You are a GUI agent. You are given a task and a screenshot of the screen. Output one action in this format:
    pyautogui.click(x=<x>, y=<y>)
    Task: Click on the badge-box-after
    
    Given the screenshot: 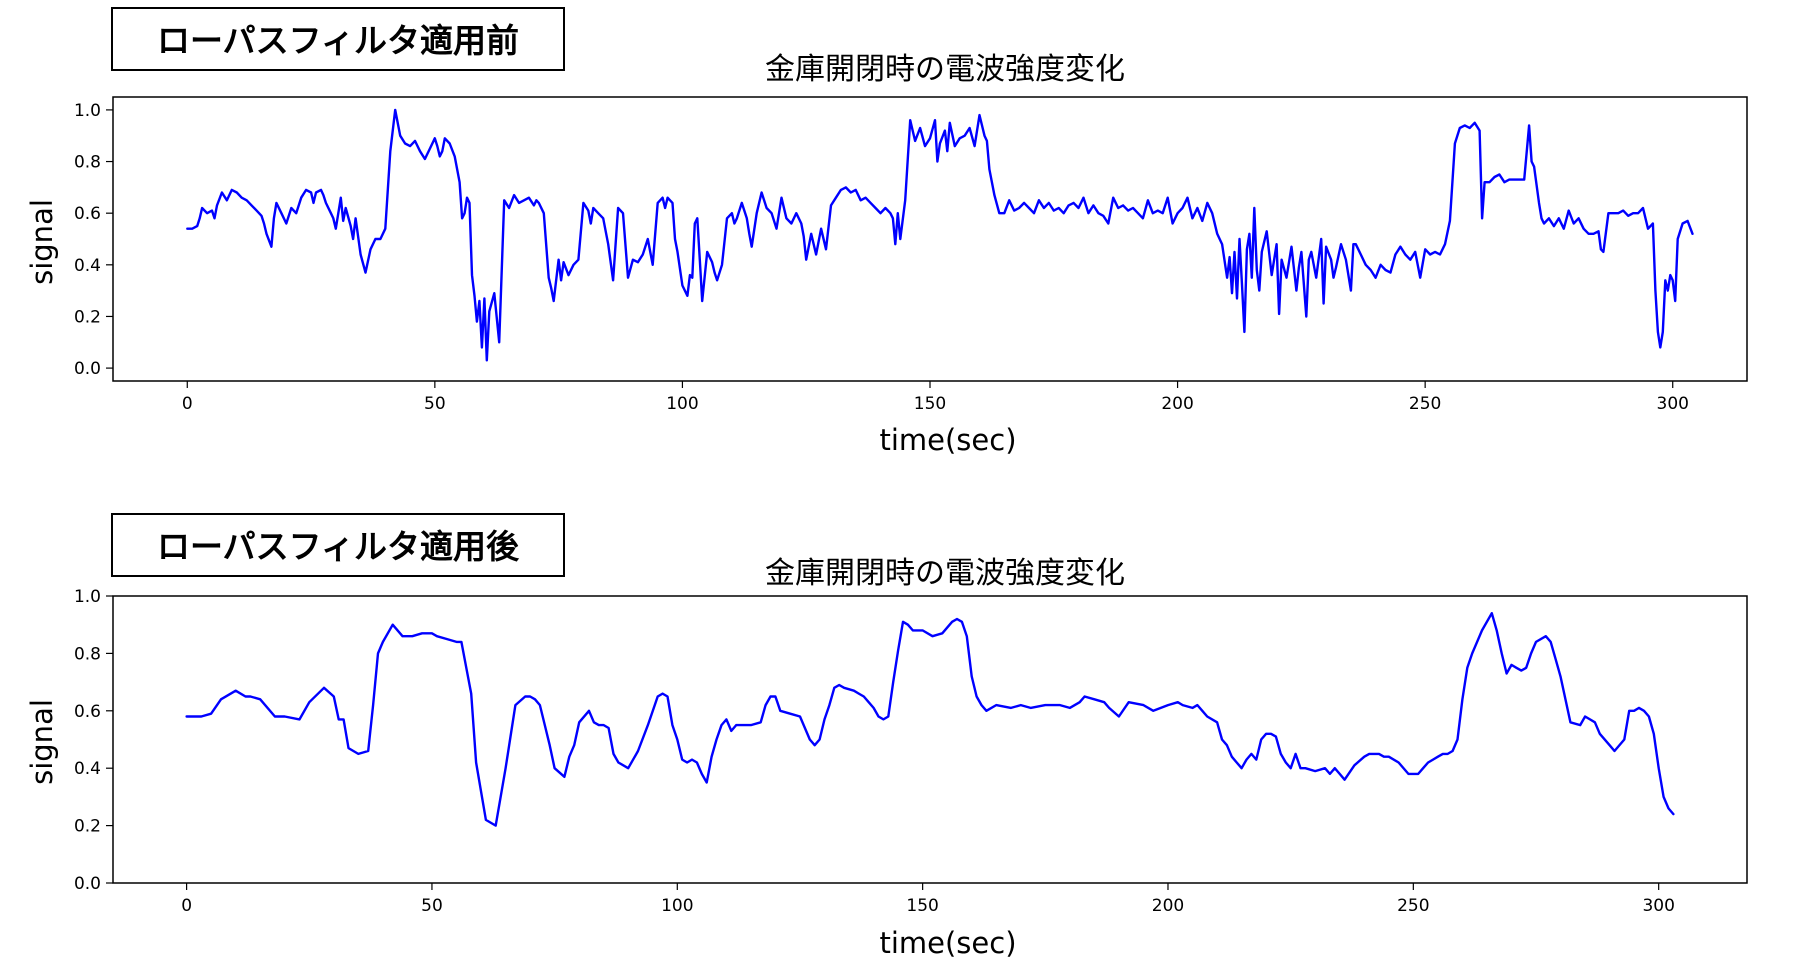 What is the action you would take?
    pyautogui.click(x=338, y=545)
    